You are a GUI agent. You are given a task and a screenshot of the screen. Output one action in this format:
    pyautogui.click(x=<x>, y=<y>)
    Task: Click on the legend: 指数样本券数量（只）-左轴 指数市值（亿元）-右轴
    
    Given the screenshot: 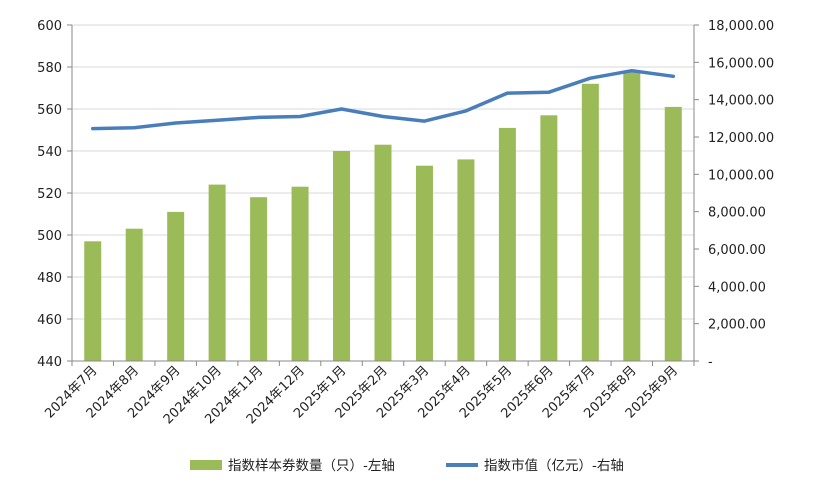 What is the action you would take?
    pyautogui.click(x=407, y=465)
    